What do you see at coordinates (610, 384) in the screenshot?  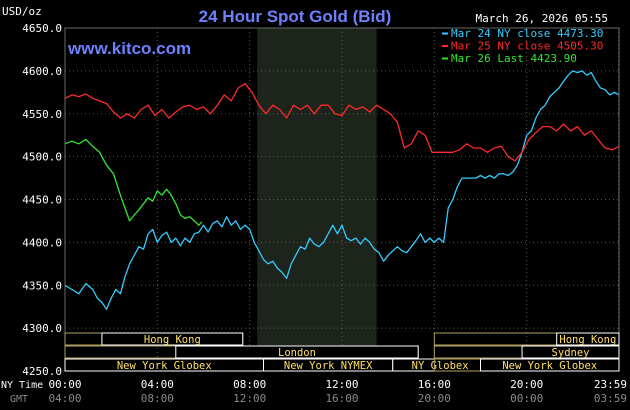 I see `x-tick-label-ny: 23:59` at bounding box center [610, 384].